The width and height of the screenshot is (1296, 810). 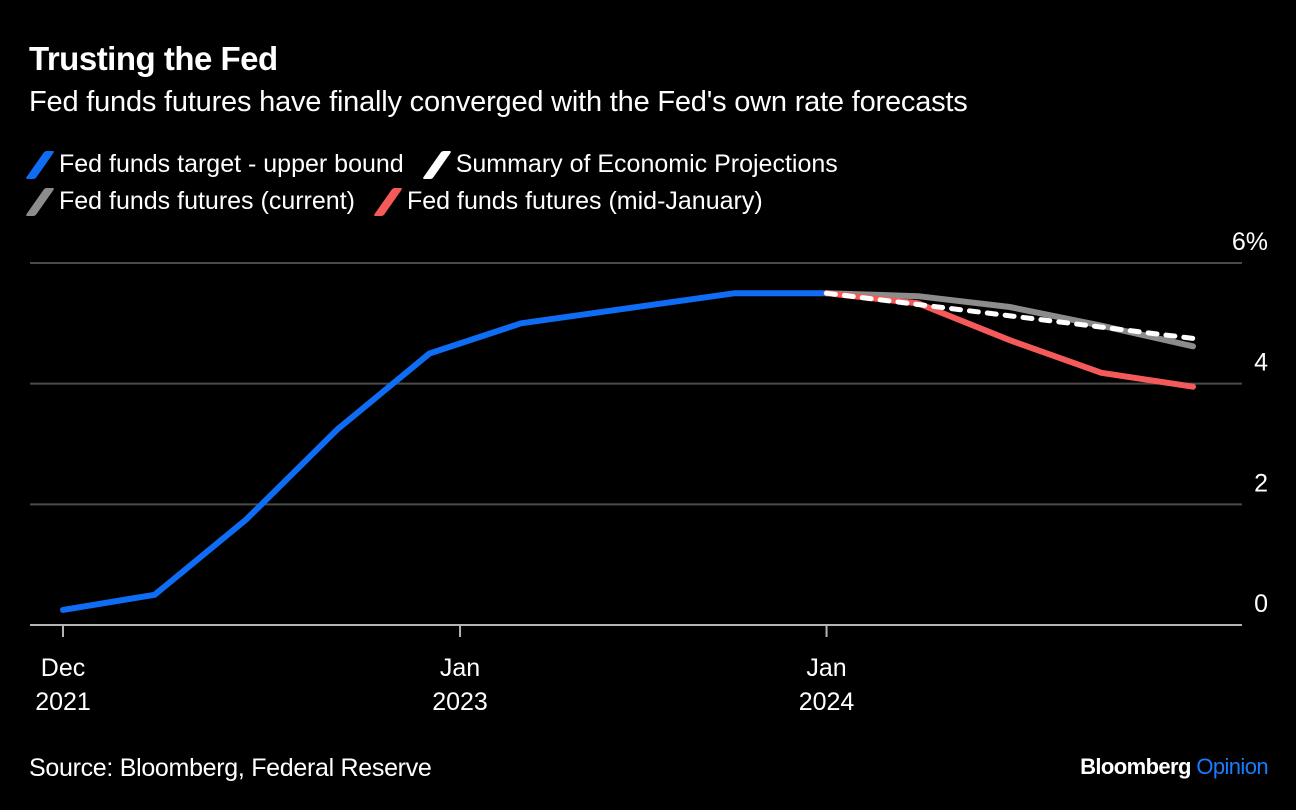 I want to click on legend-item-futures-mid-january: Fed funds futures (mid-January), so click(x=568, y=201).